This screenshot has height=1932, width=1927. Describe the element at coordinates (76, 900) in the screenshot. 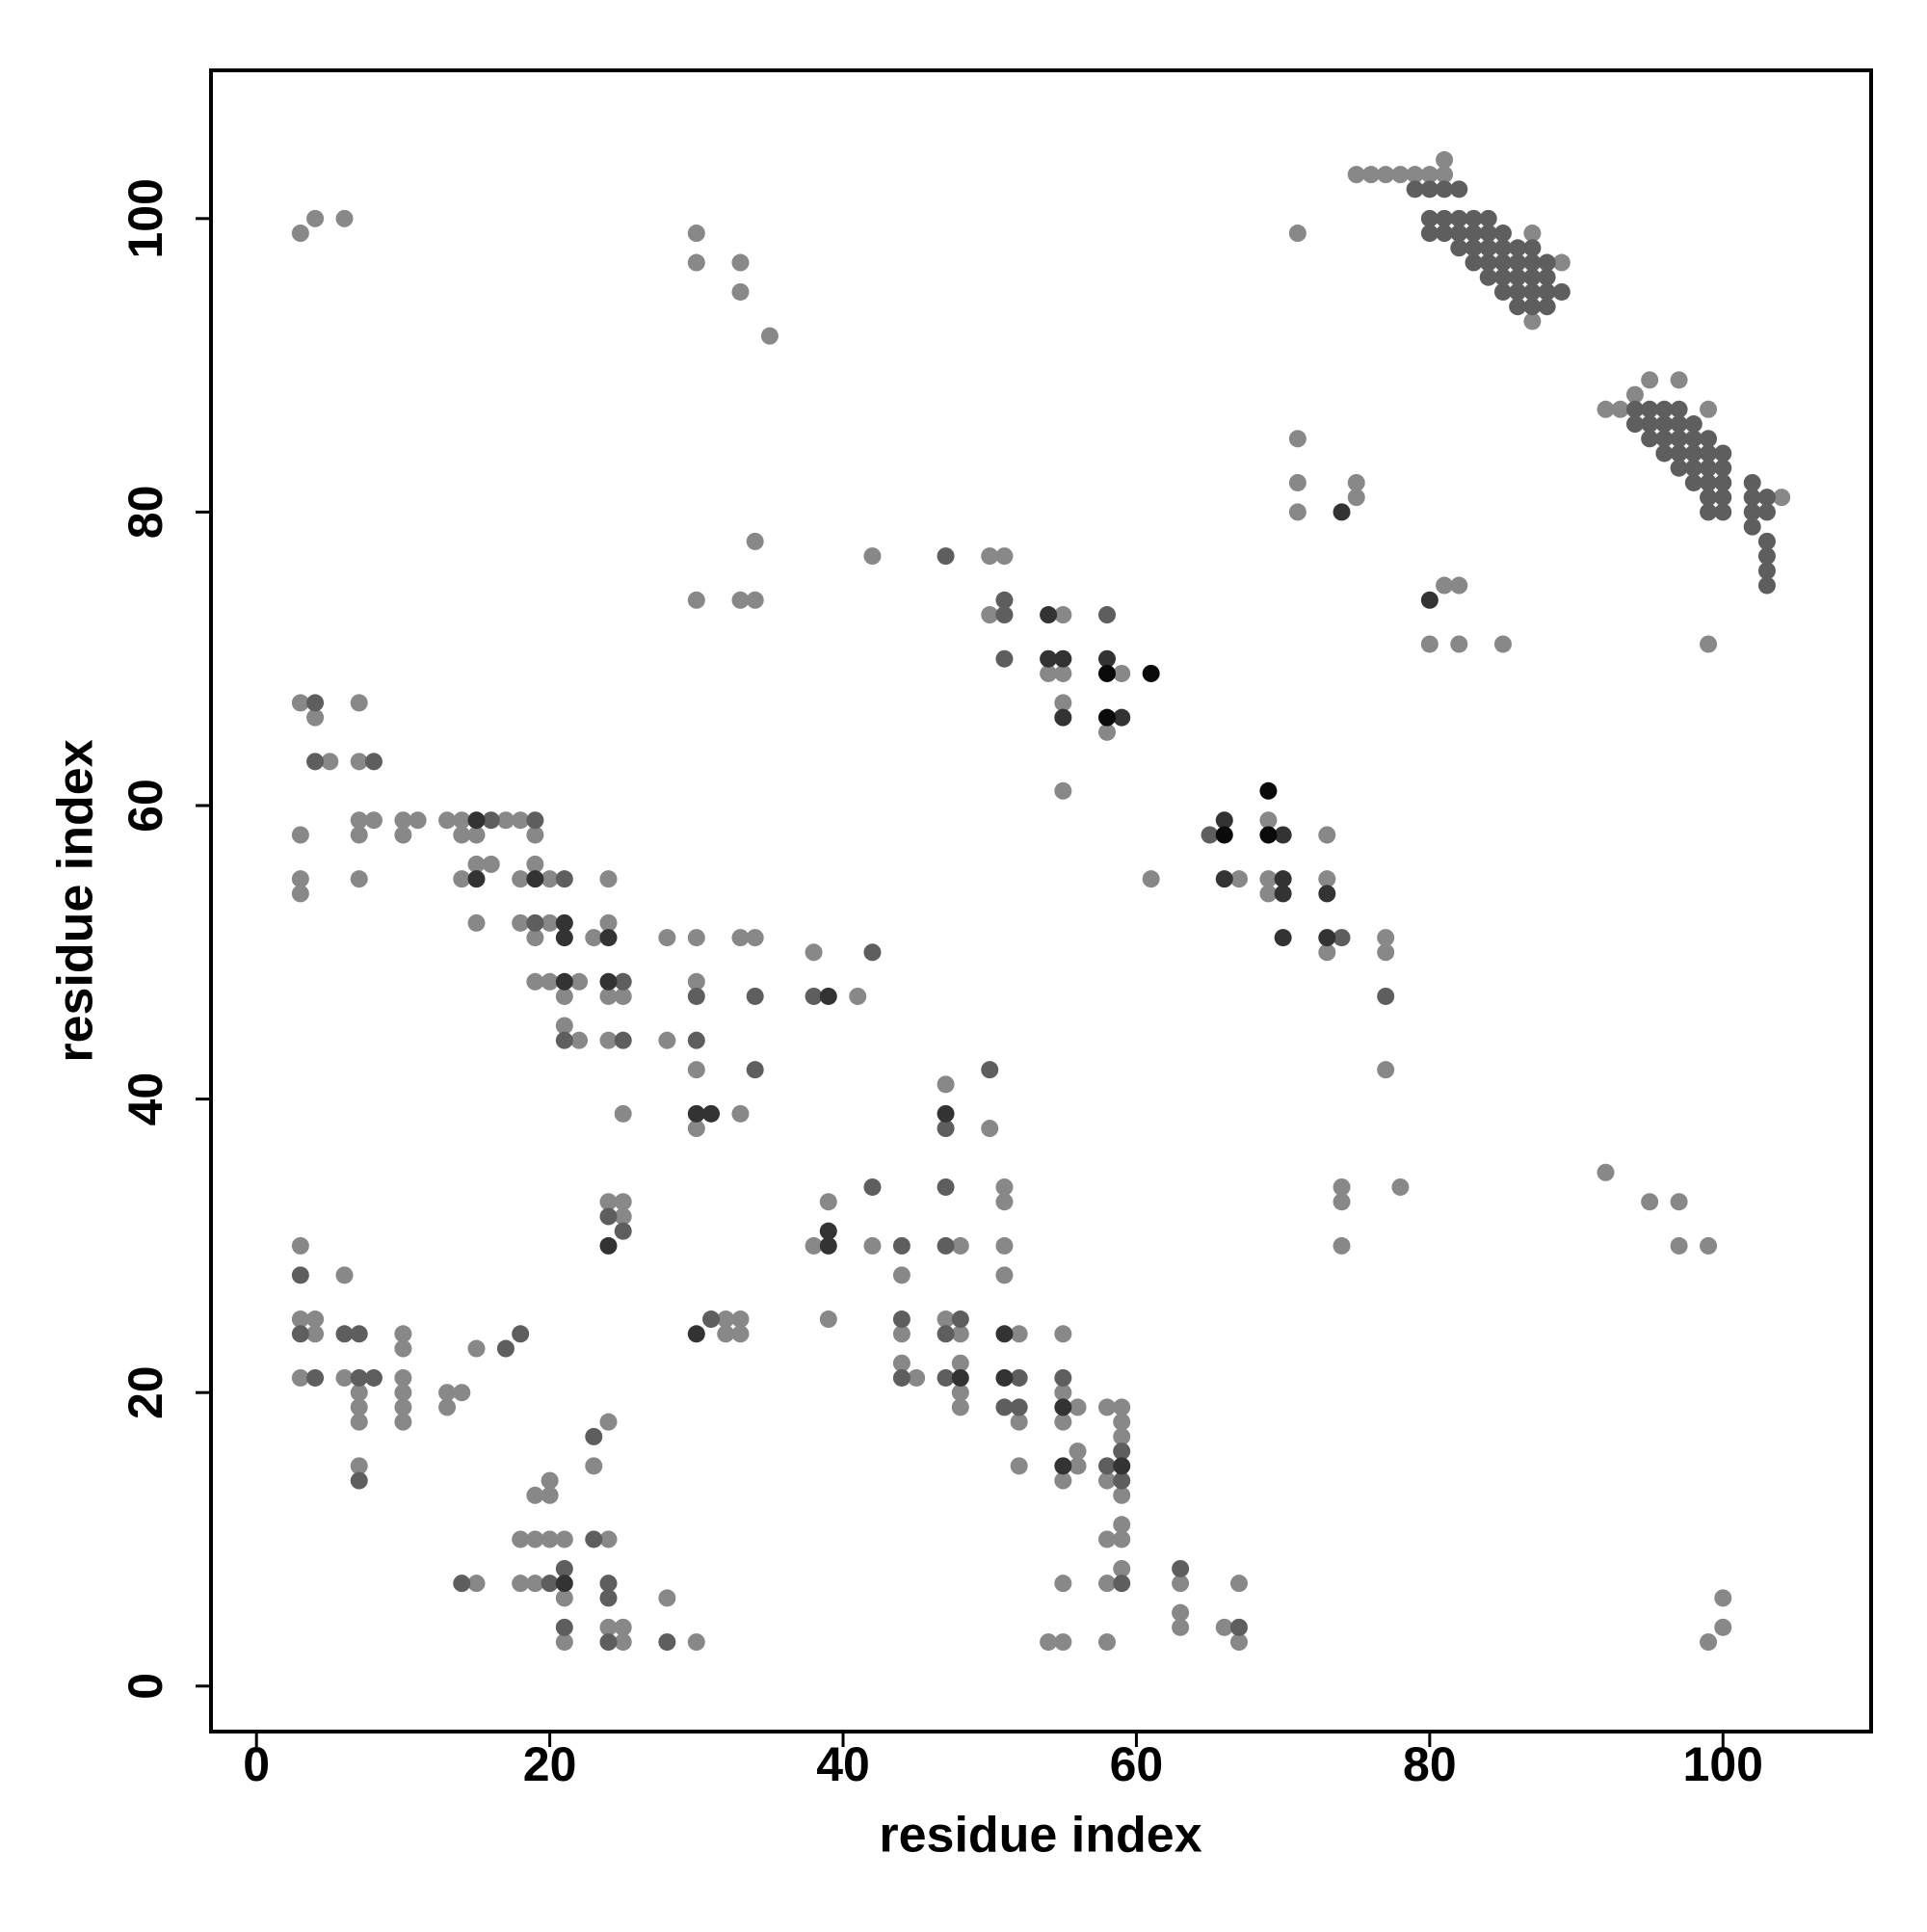

I see `y-axis-label: residue index` at that location.